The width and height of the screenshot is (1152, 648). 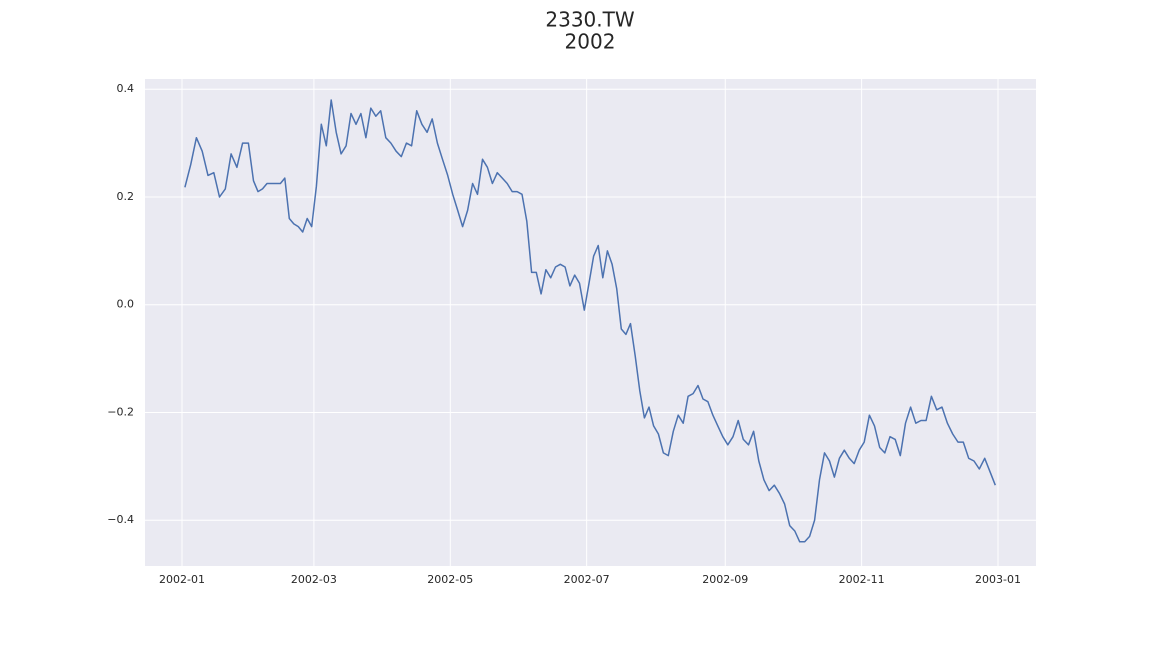 What do you see at coordinates (314, 579) in the screenshot?
I see `x-tick-label: 2002-03` at bounding box center [314, 579].